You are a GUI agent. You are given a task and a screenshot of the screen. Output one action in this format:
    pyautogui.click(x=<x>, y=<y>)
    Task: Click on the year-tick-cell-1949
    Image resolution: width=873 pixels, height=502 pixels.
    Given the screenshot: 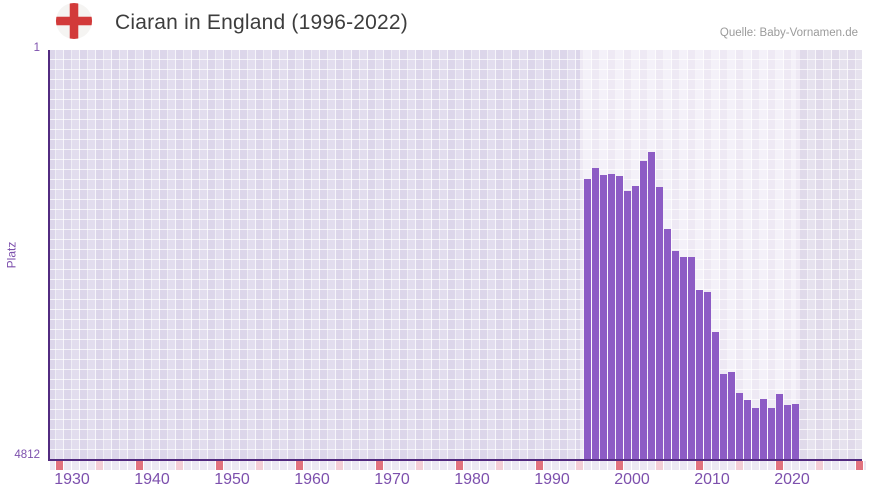 What is the action you would take?
    pyautogui.click(x=211, y=465)
    